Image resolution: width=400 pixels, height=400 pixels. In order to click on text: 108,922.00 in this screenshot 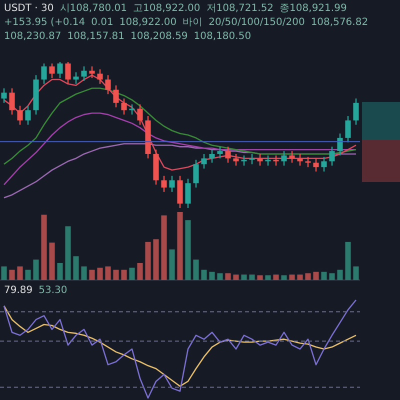, I will do `click(148, 22)`.